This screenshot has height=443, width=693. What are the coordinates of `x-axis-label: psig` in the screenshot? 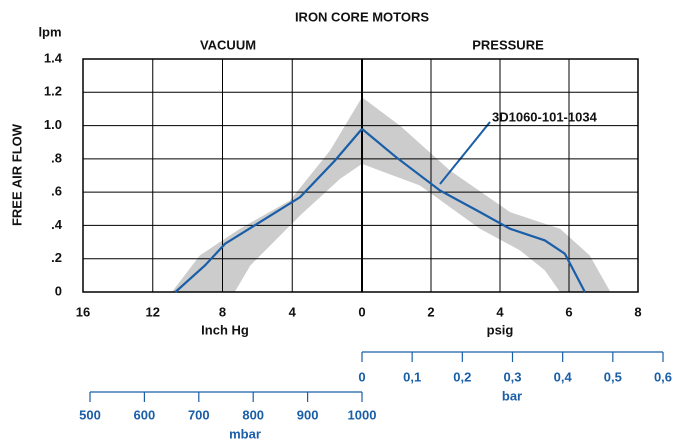 It's located at (500, 329).